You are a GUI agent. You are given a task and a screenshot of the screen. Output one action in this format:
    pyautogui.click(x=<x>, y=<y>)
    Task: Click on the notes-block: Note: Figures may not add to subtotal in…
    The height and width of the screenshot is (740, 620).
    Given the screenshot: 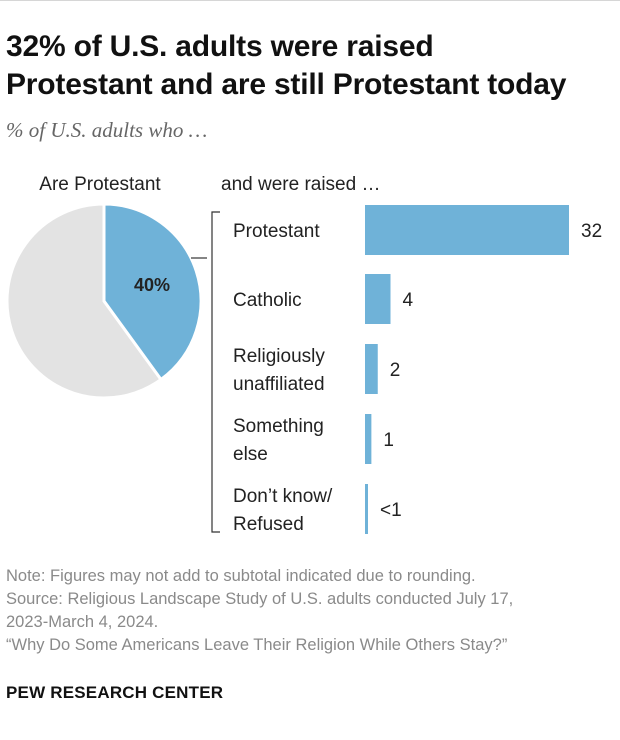 What is the action you would take?
    pyautogui.click(x=311, y=611)
    